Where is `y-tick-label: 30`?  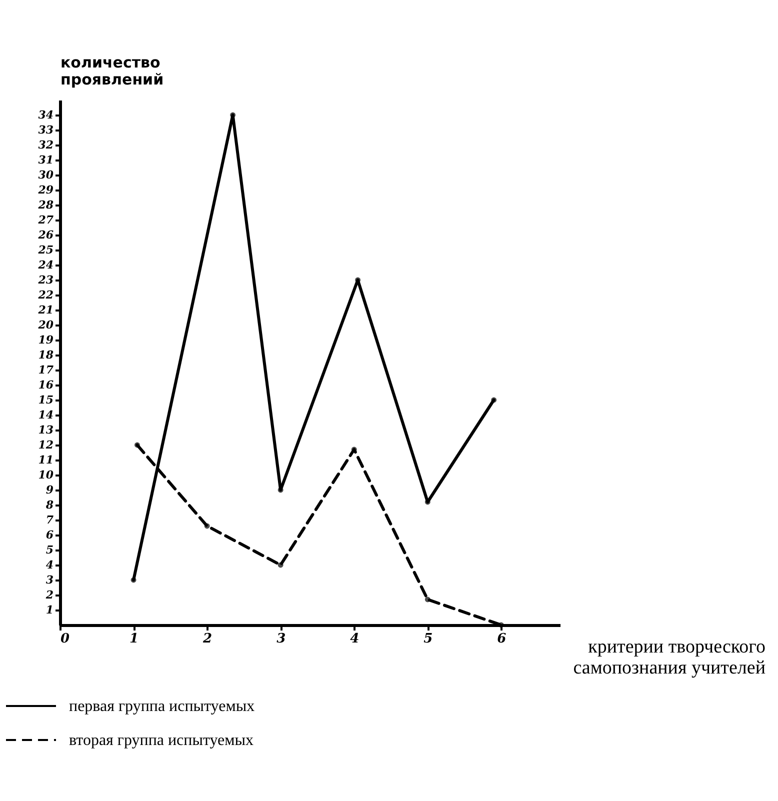
y-tick-label: 30 is located at coordinates (46, 175).